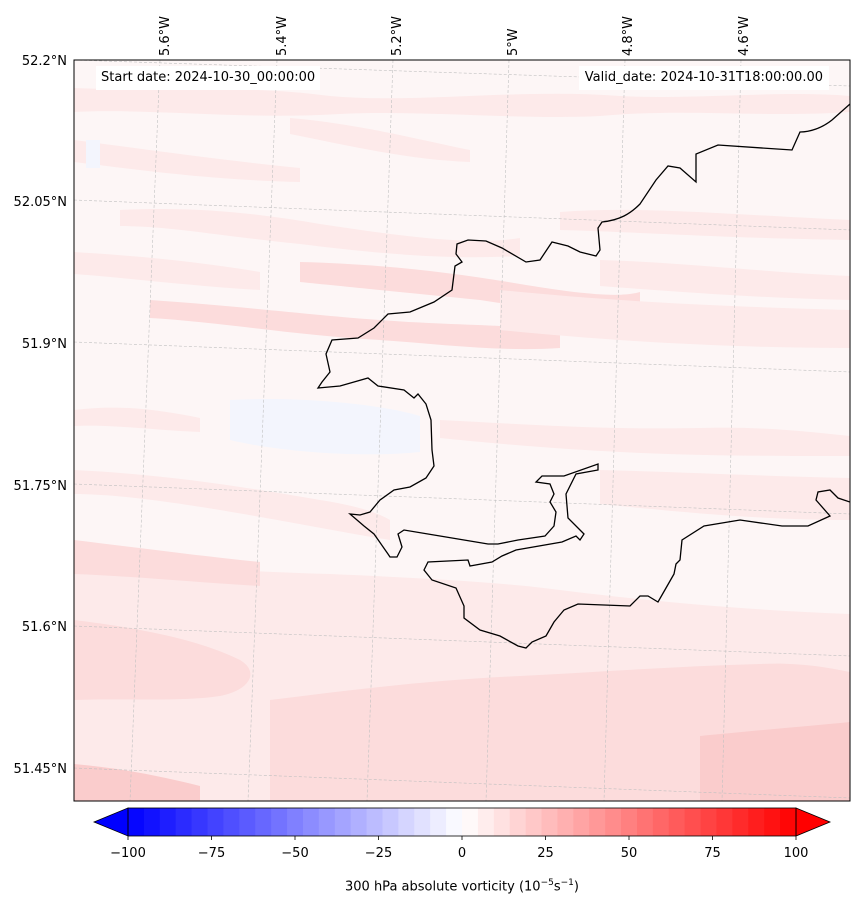 The width and height of the screenshot is (859, 908). I want to click on colorbar-ticks: −100 −75 −50 −25 0 25 50 75 100, so click(459, 848).